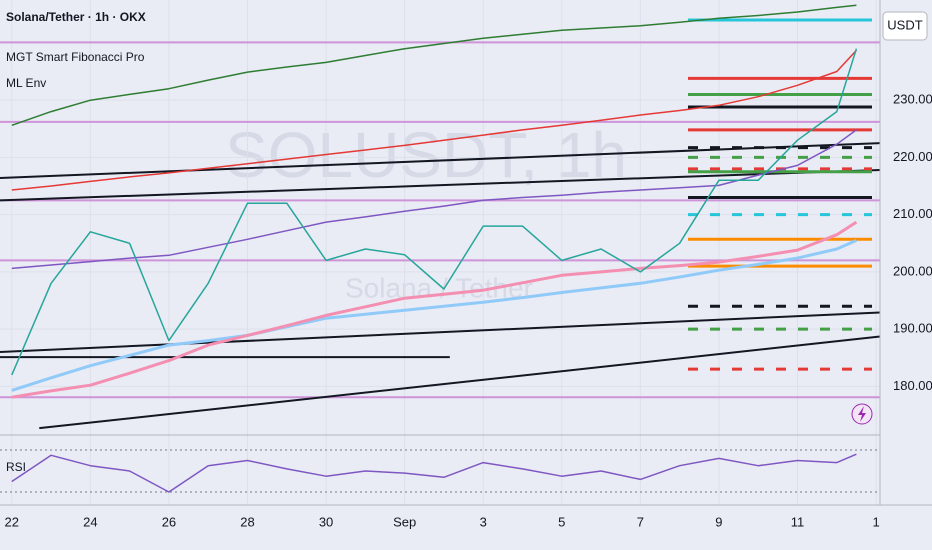 This screenshot has width=932, height=550. I want to click on y-tick-label: 220.00, so click(912, 156).